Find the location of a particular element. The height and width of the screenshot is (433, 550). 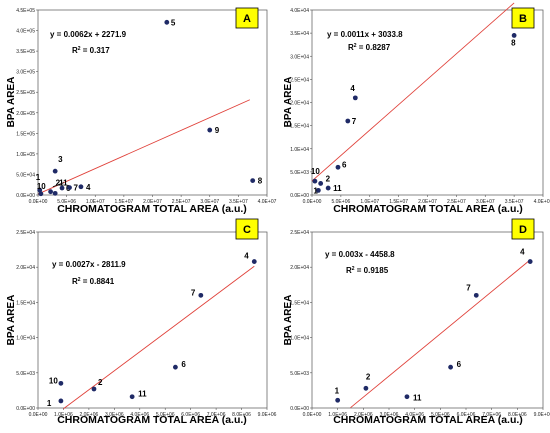

point-label: 3 is located at coordinates (60, 159).